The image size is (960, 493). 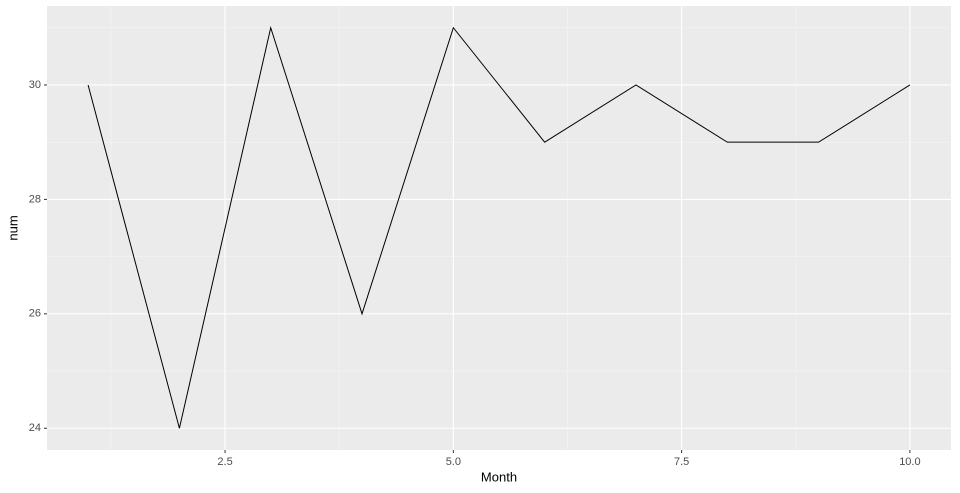 I want to click on y-tick-label: 30, so click(x=35, y=85).